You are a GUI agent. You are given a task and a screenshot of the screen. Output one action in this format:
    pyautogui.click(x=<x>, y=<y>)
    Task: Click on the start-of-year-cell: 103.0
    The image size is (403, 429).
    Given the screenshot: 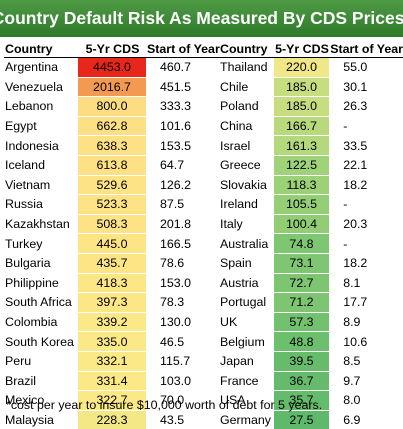 What is the action you would take?
    pyautogui.click(x=183, y=380)
    